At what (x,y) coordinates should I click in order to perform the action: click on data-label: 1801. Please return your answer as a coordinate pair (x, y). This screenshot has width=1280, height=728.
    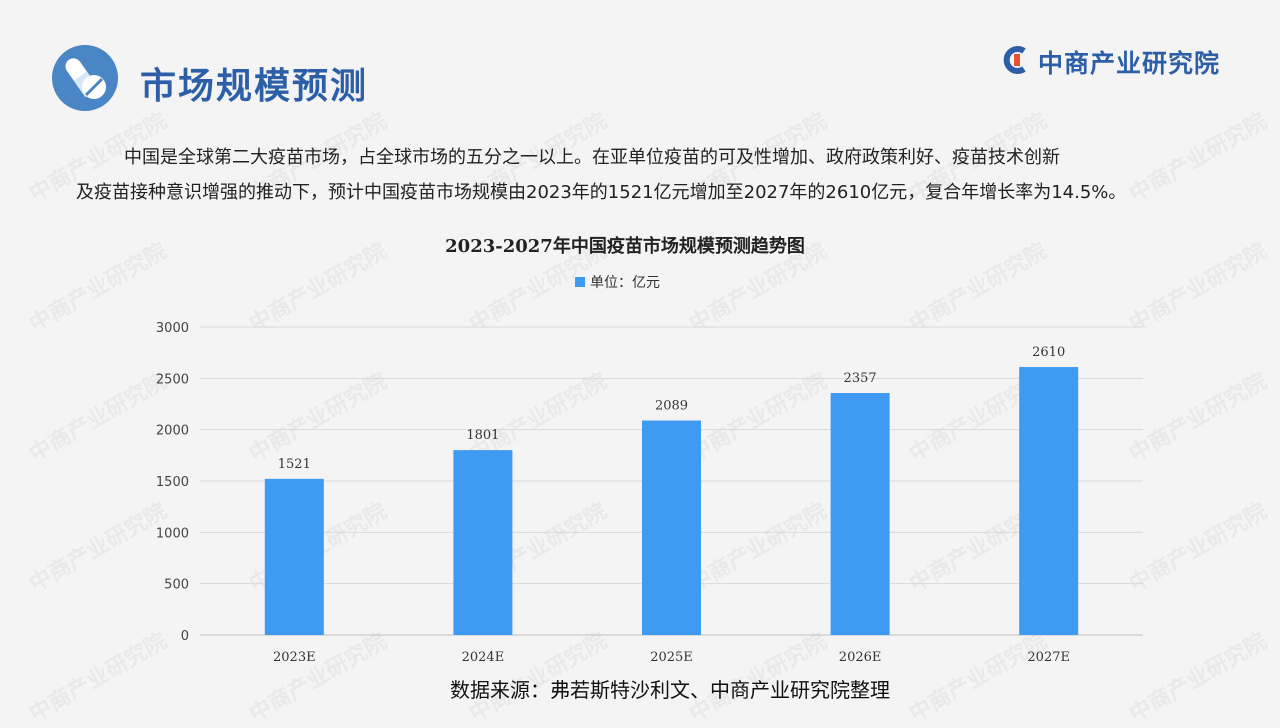
    Looking at the image, I should click on (482, 435).